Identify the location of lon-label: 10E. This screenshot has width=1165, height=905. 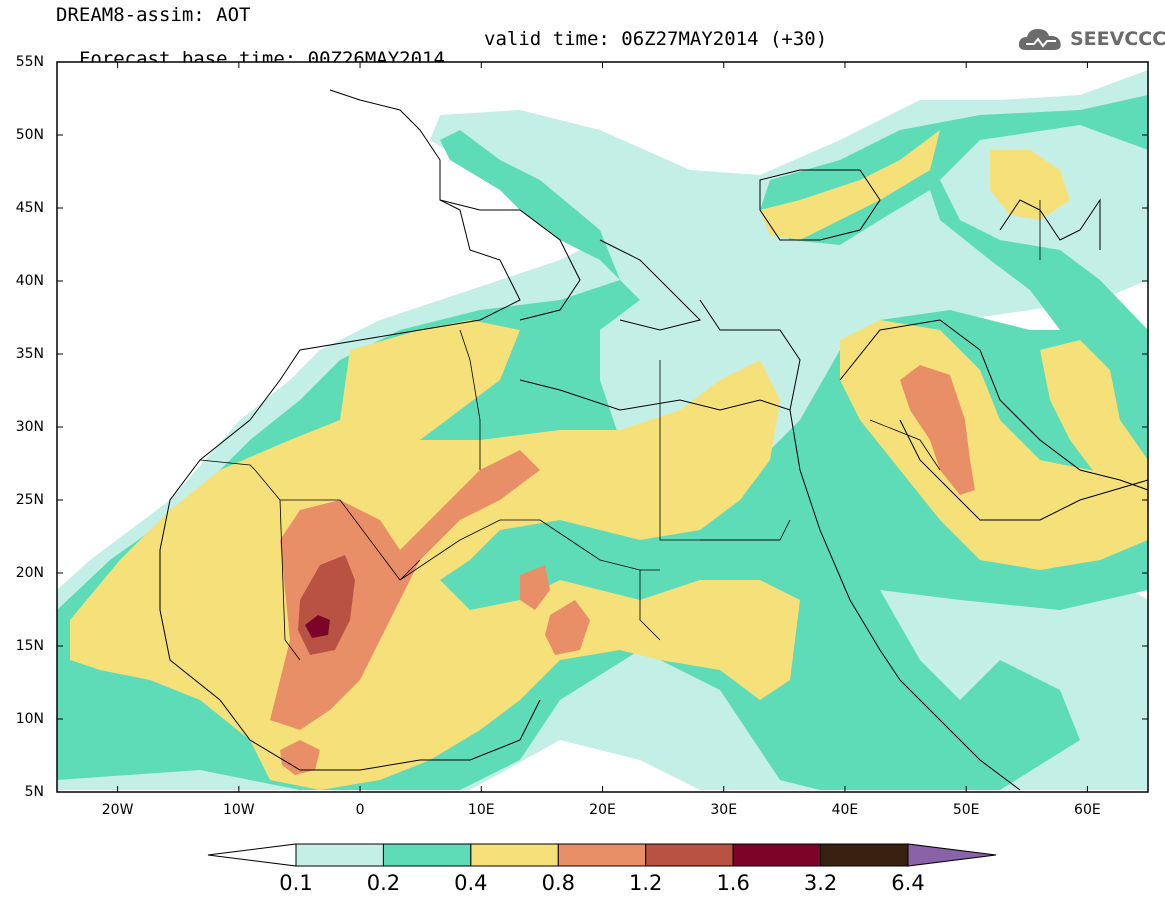
(481, 810).